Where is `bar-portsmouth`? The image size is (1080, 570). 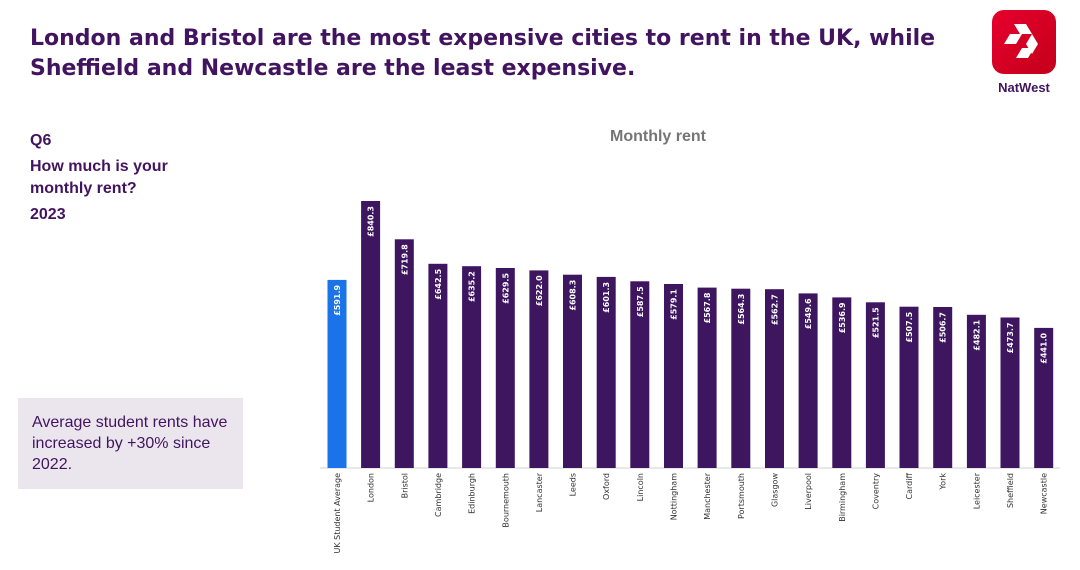 bar-portsmouth is located at coordinates (741, 378).